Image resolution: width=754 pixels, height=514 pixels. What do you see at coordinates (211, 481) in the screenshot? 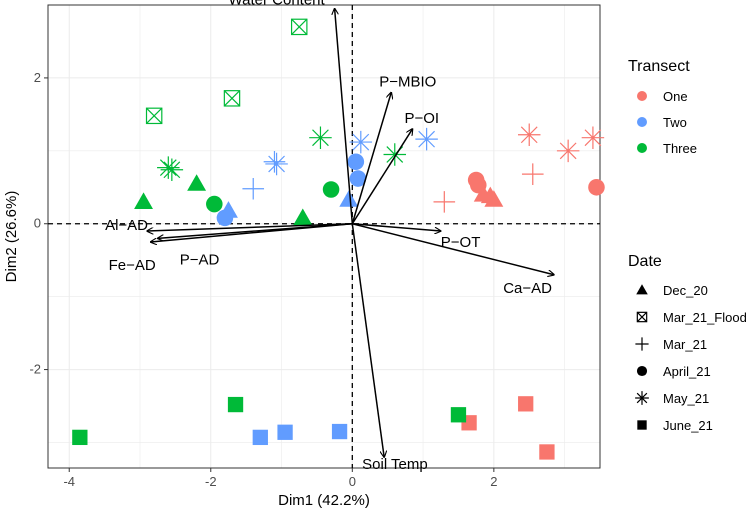
I see `x-tick-label: -2` at bounding box center [211, 481].